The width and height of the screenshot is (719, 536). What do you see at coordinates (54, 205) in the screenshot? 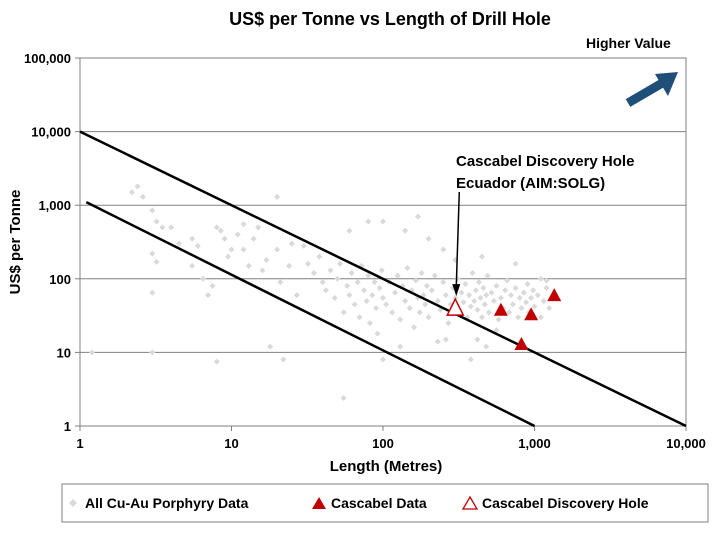
I see `y-tick-label: 1,000` at bounding box center [54, 205].